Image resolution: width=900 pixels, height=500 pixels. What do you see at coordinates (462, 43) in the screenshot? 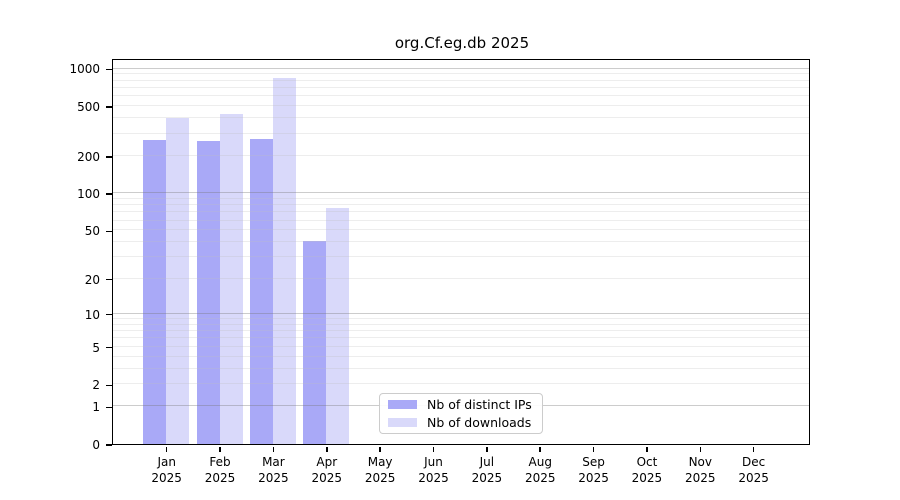
I see `chart-title: org.Cf.eg.db 2025` at bounding box center [462, 43].